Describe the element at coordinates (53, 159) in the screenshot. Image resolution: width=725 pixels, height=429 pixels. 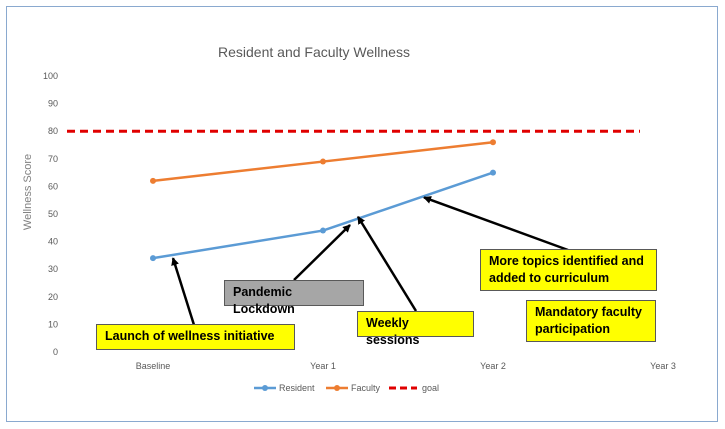
I see `y-tick-label: 70` at that location.